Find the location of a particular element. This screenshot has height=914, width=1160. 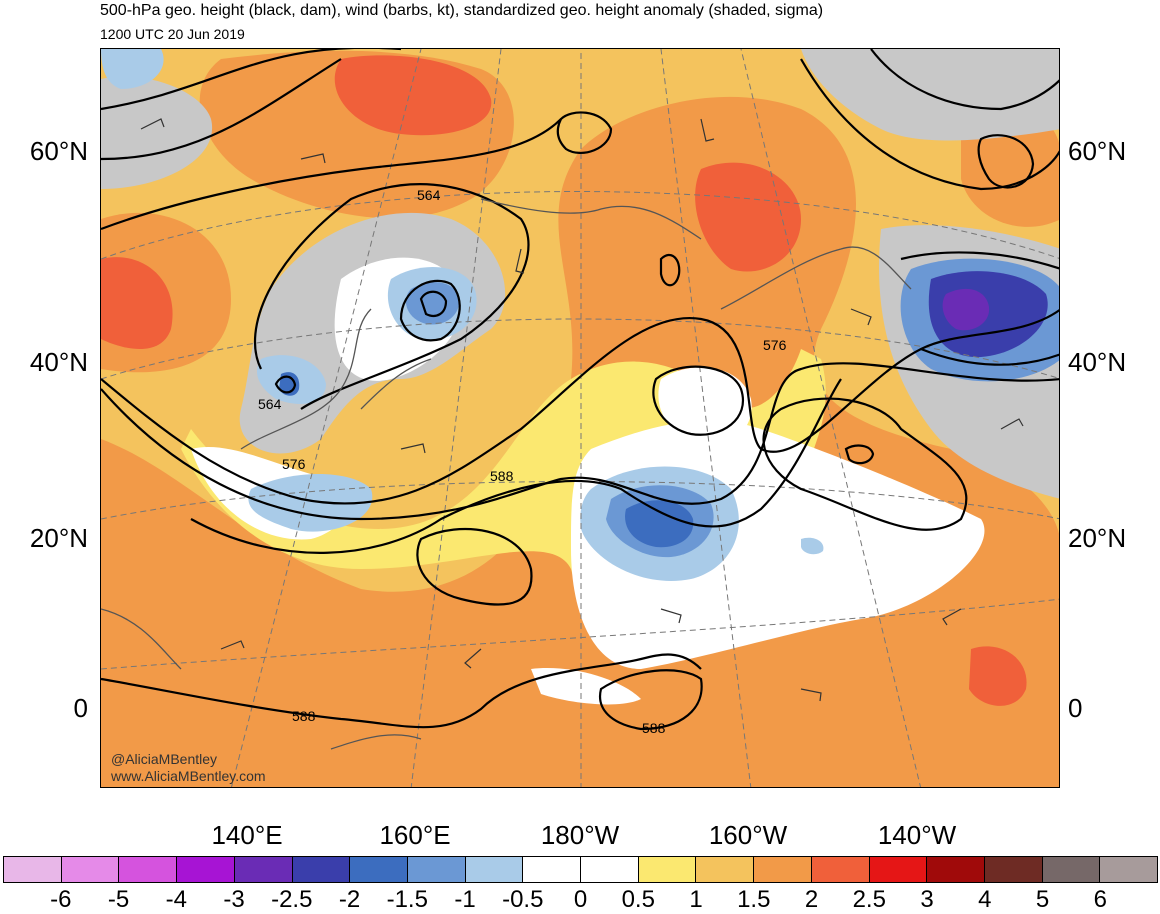

anomaly-colorbar is located at coordinates (580, 869).